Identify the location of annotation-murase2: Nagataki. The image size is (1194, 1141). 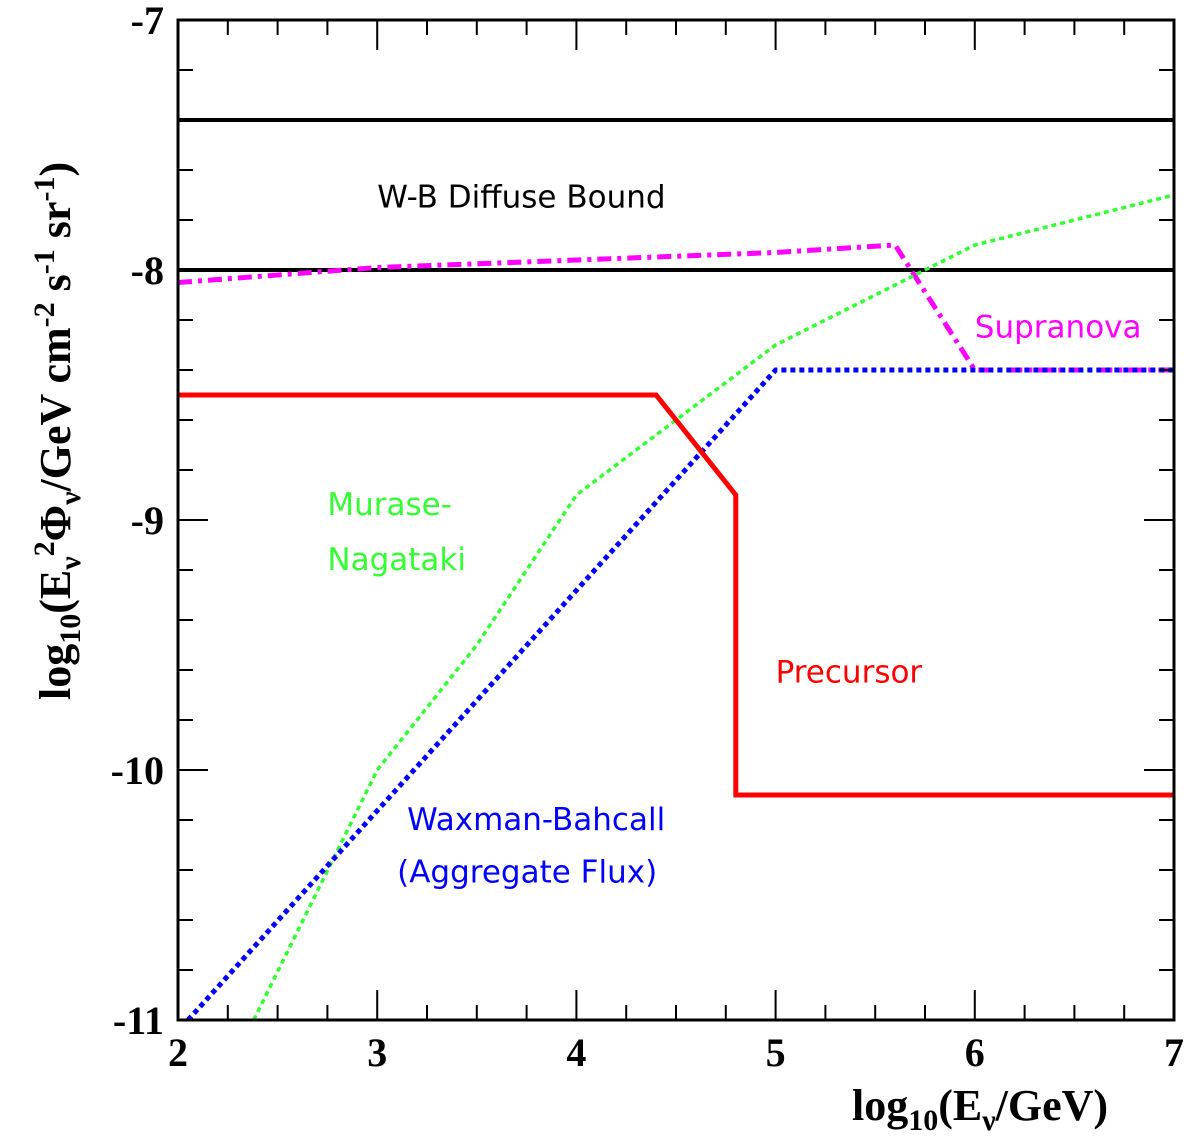
(396, 560).